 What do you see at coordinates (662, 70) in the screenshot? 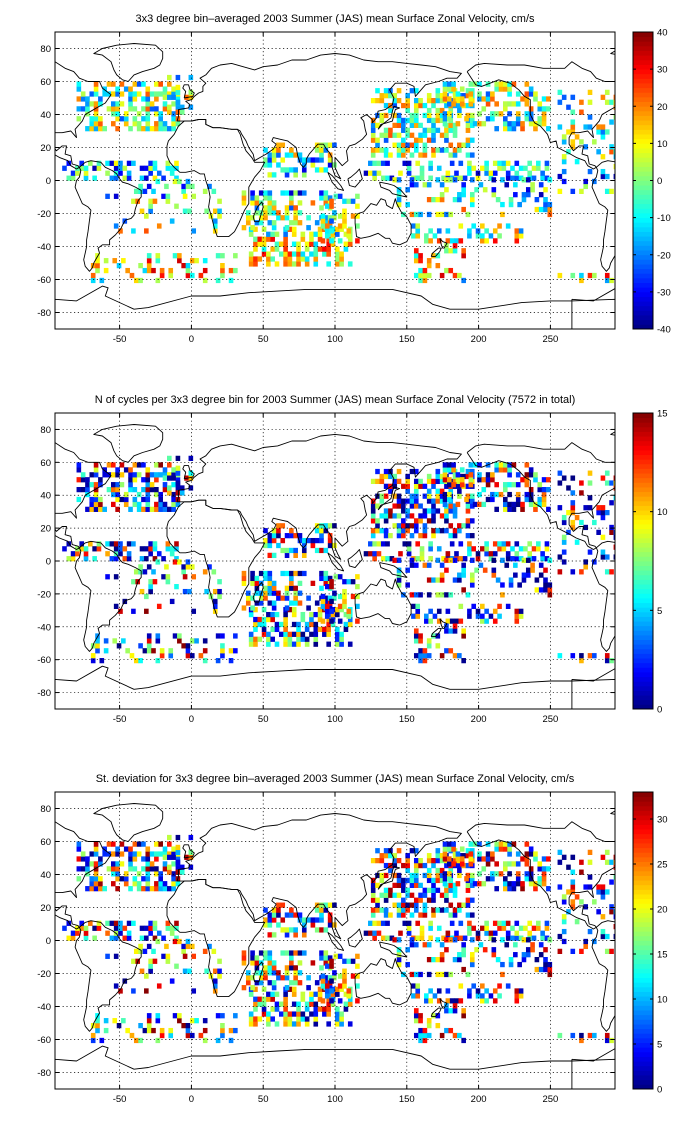
I see `colorbar-tick-label: 30` at bounding box center [662, 70].